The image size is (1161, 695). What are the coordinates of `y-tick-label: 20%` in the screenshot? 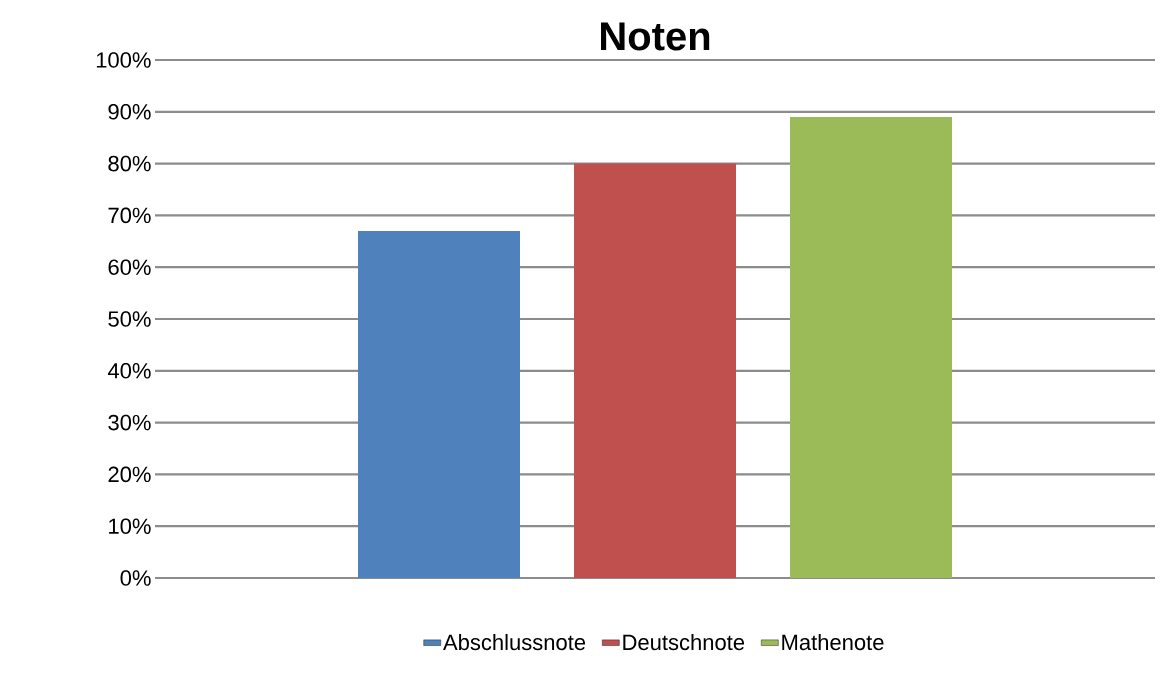 It's located at (129, 474).